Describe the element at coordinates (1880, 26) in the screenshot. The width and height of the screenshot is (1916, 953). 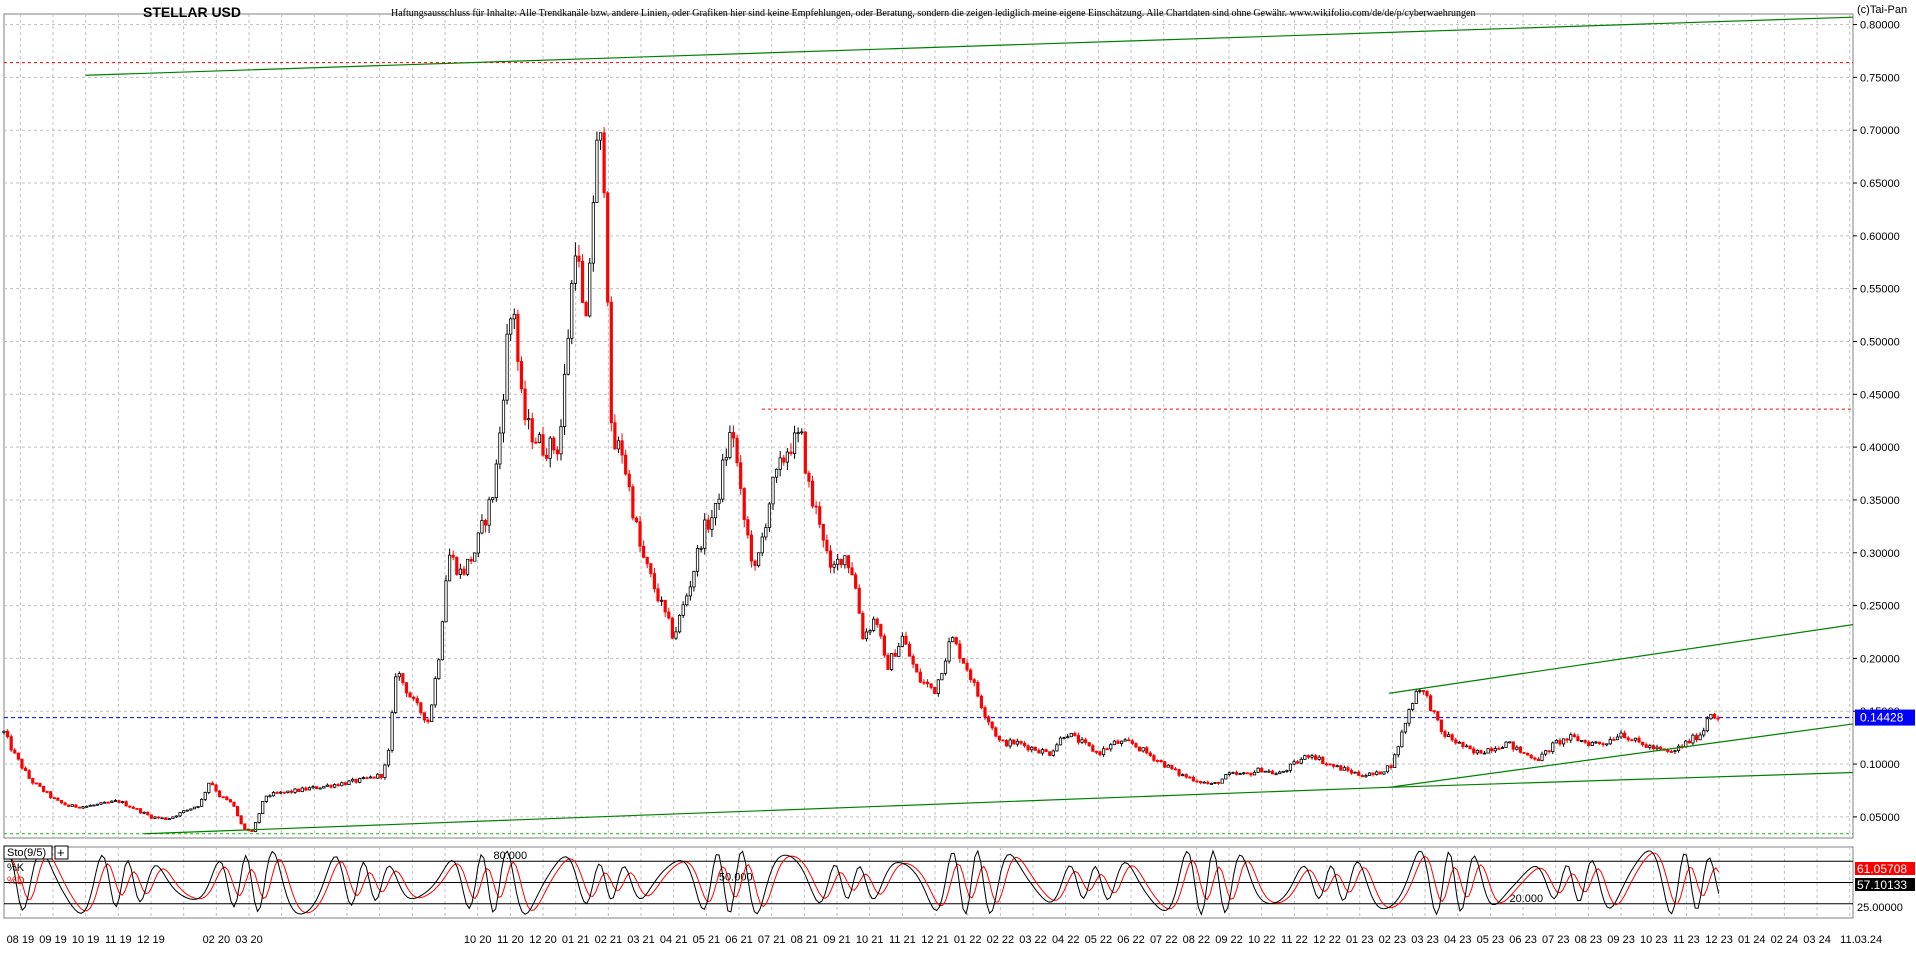
I see `y-tick-label: 0.80000` at that location.